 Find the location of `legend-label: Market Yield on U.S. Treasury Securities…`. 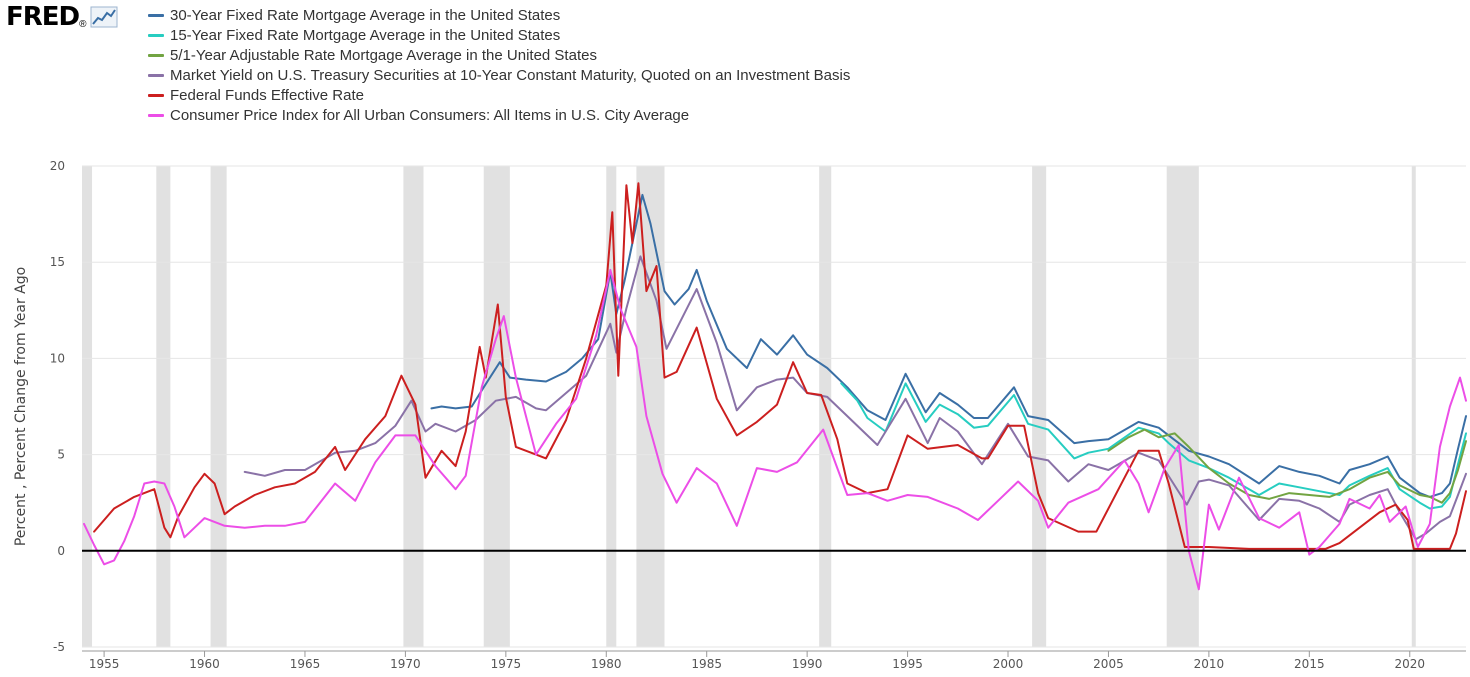

legend-label: Market Yield on U.S. Treasury Securities… is located at coordinates (510, 75).